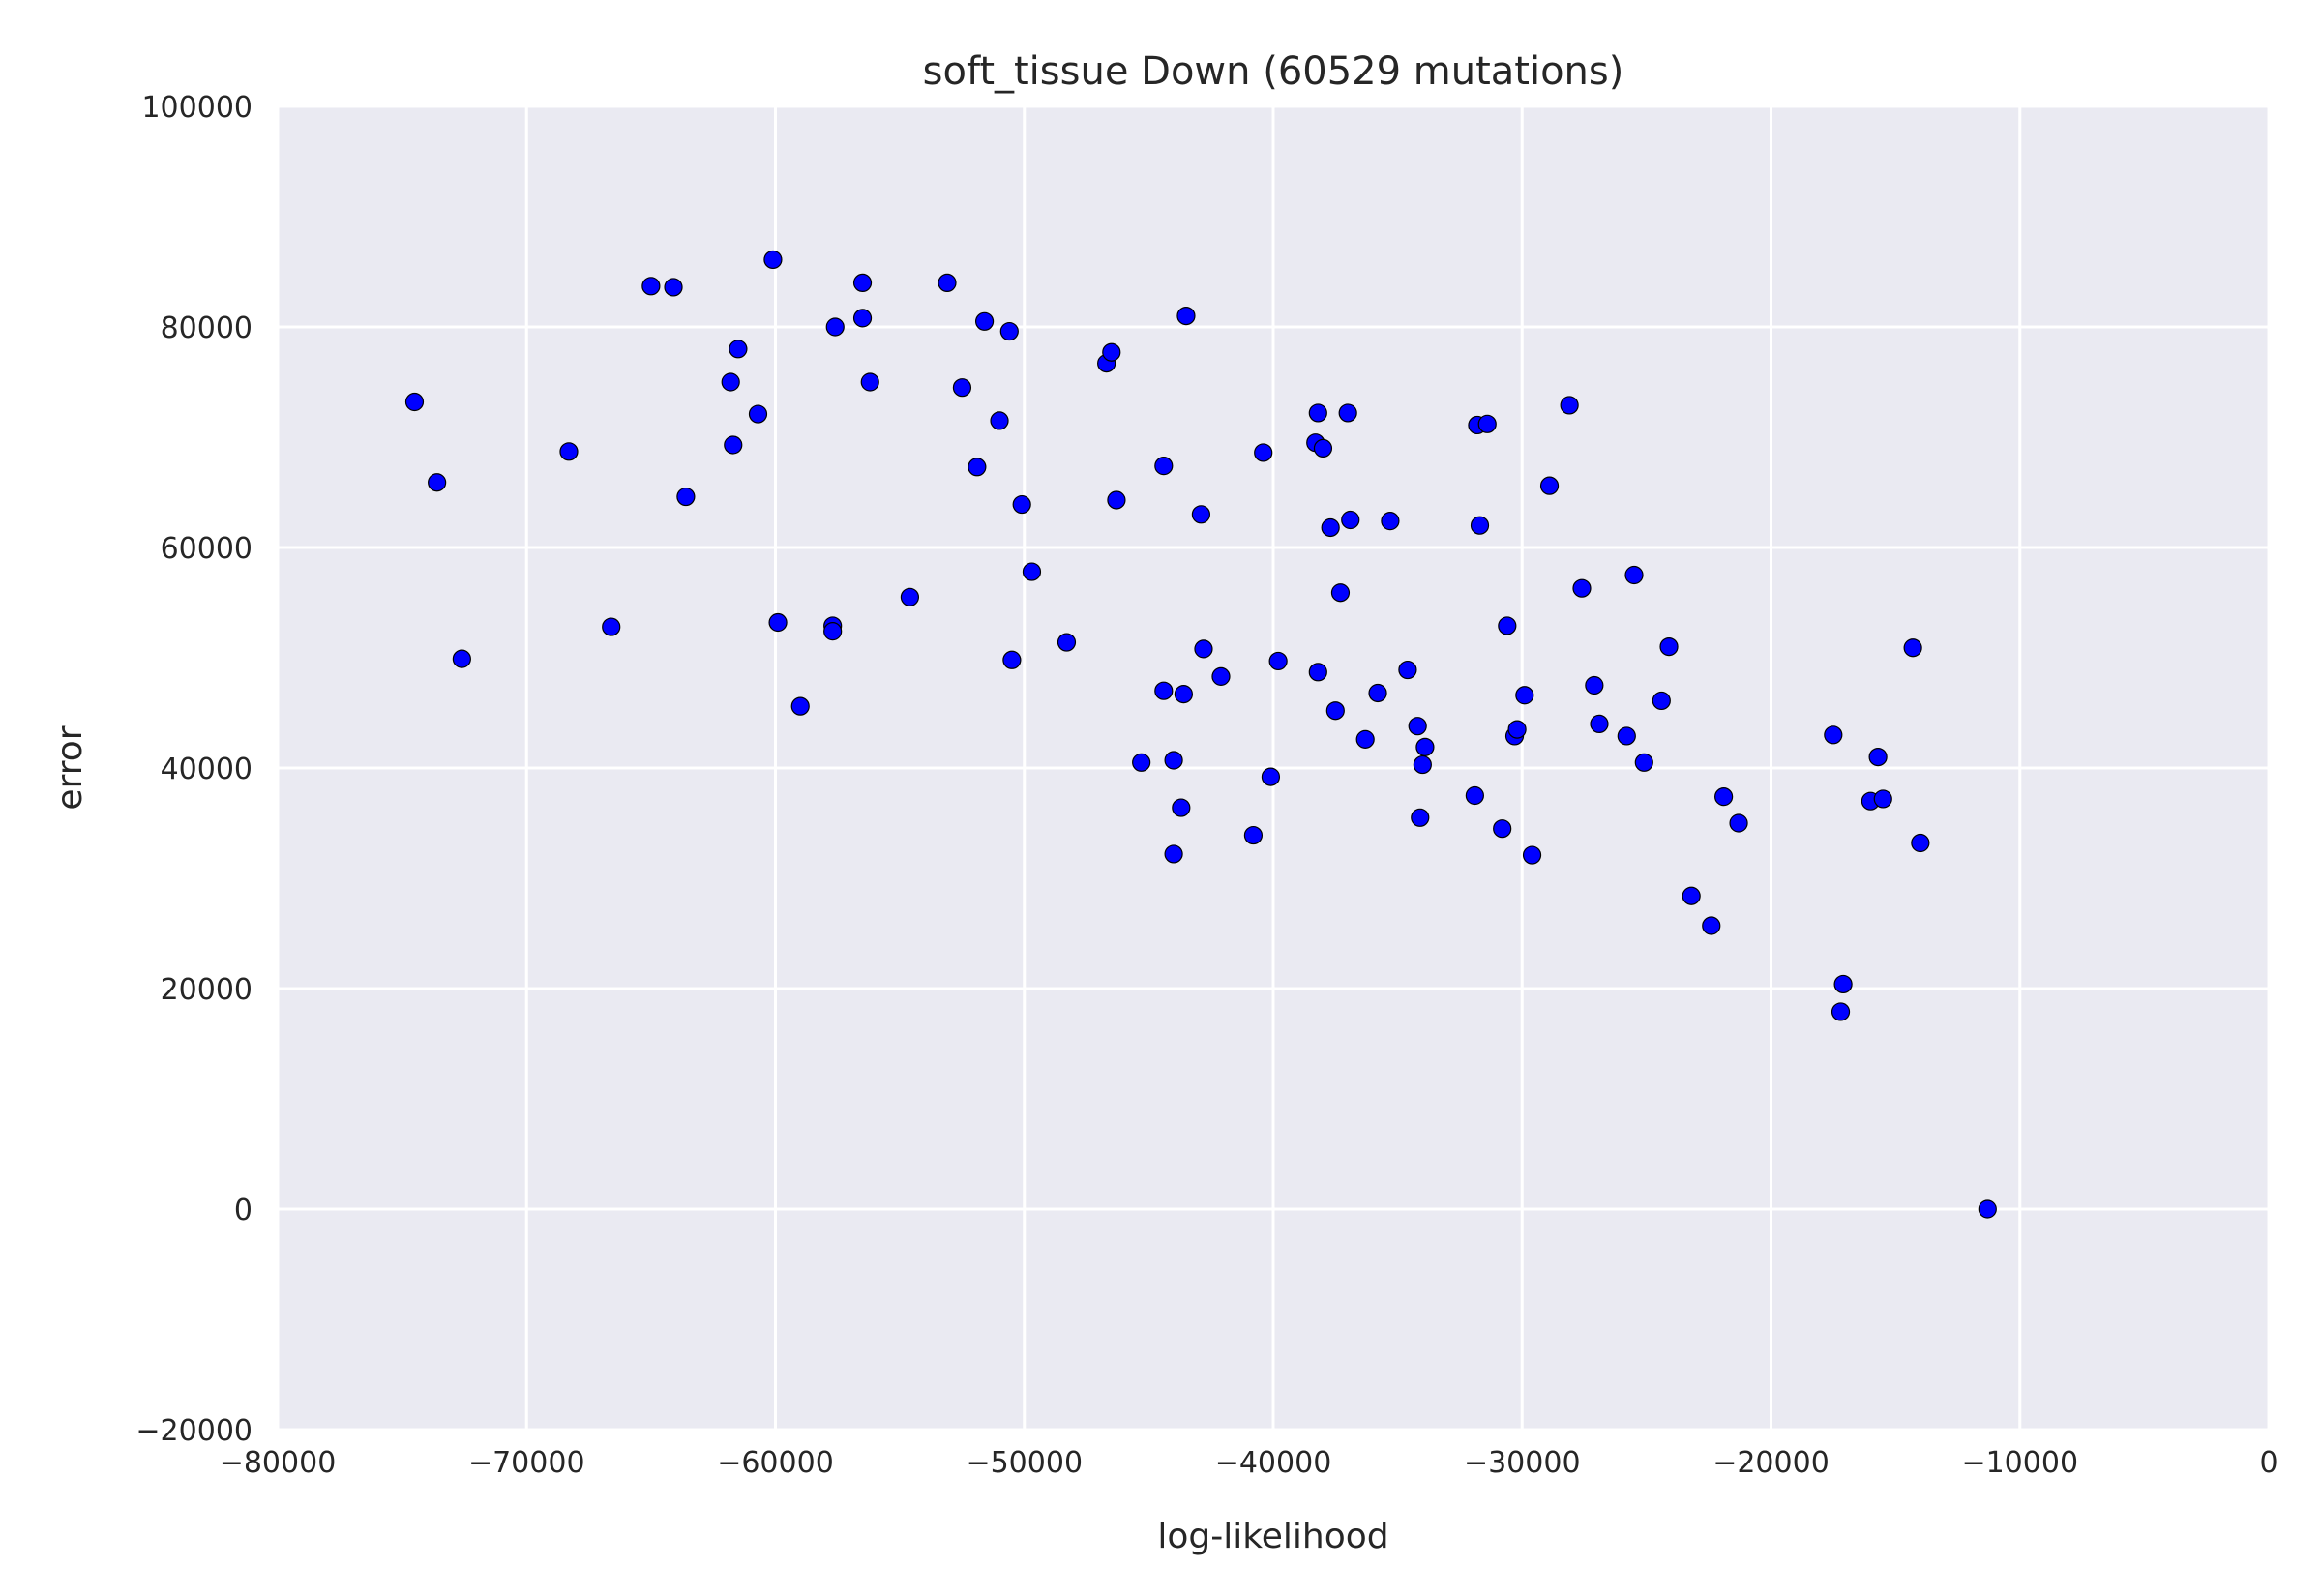 The height and width of the screenshot is (1596, 2322). What do you see at coordinates (1771, 1463) in the screenshot?
I see `x-tick-label: −20000` at bounding box center [1771, 1463].